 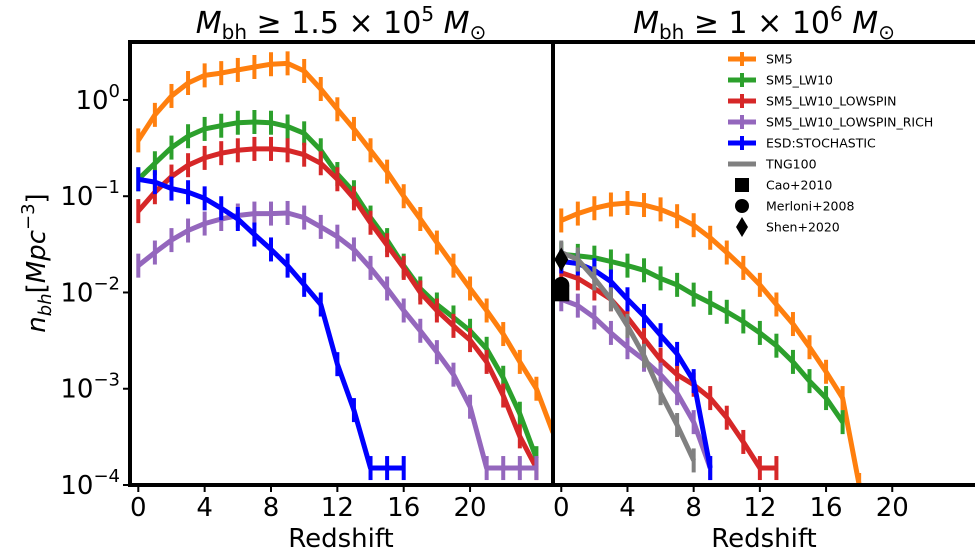 I want to click on legend-item: Cao+2010, so click(x=783, y=185).